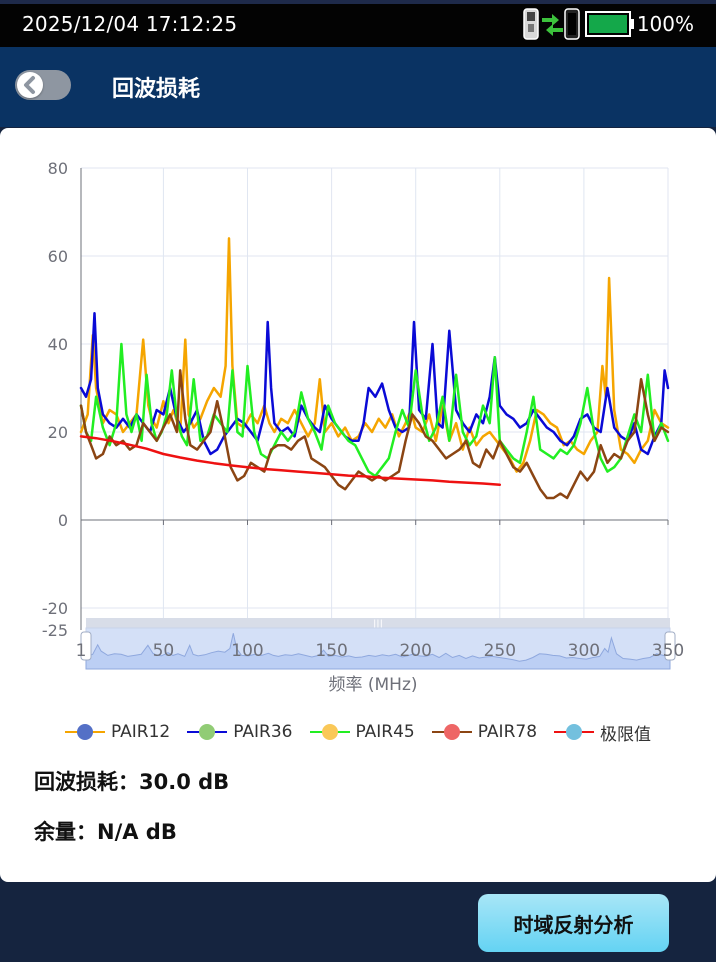 This screenshot has width=716, height=962. Describe the element at coordinates (573, 923) in the screenshot. I see `tdr-analysis-button: 时域反射分析` at that location.